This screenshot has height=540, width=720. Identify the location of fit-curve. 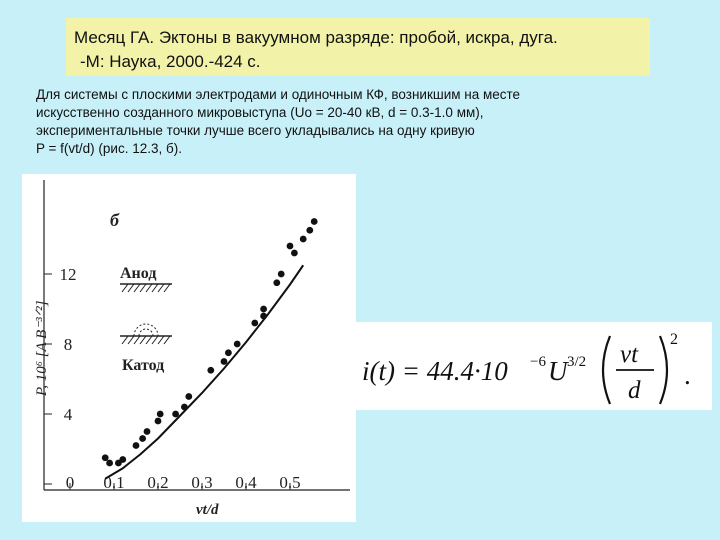
(204, 372).